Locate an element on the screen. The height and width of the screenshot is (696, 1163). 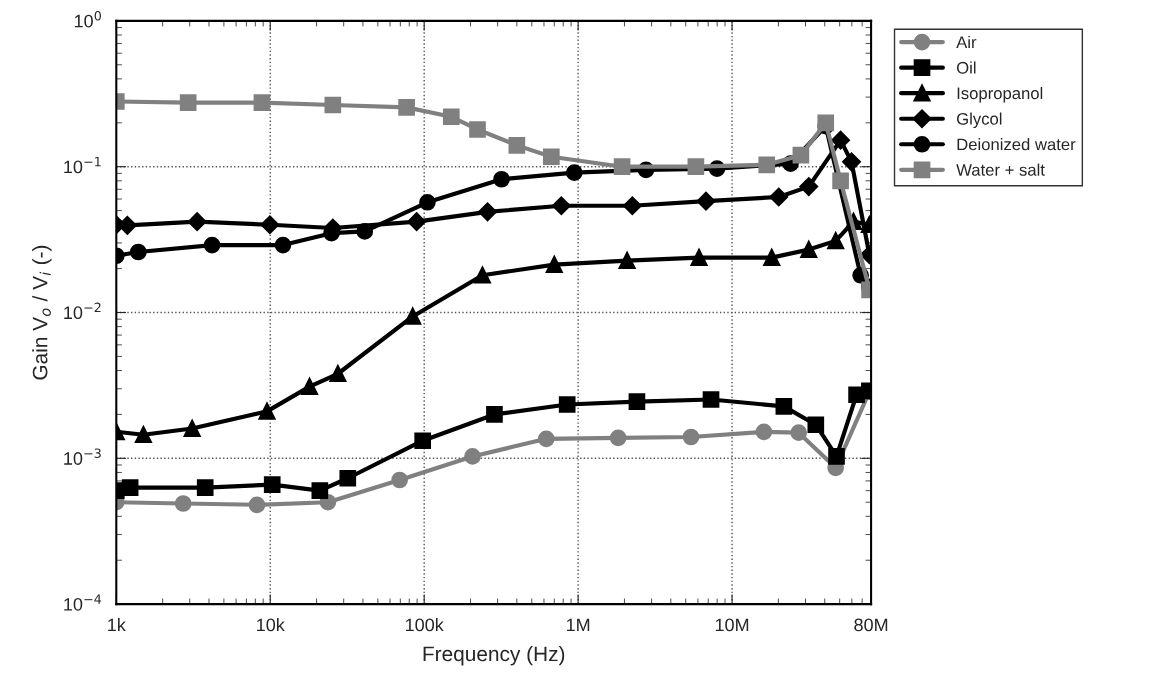
x-tick-label: 80M is located at coordinates (871, 625).